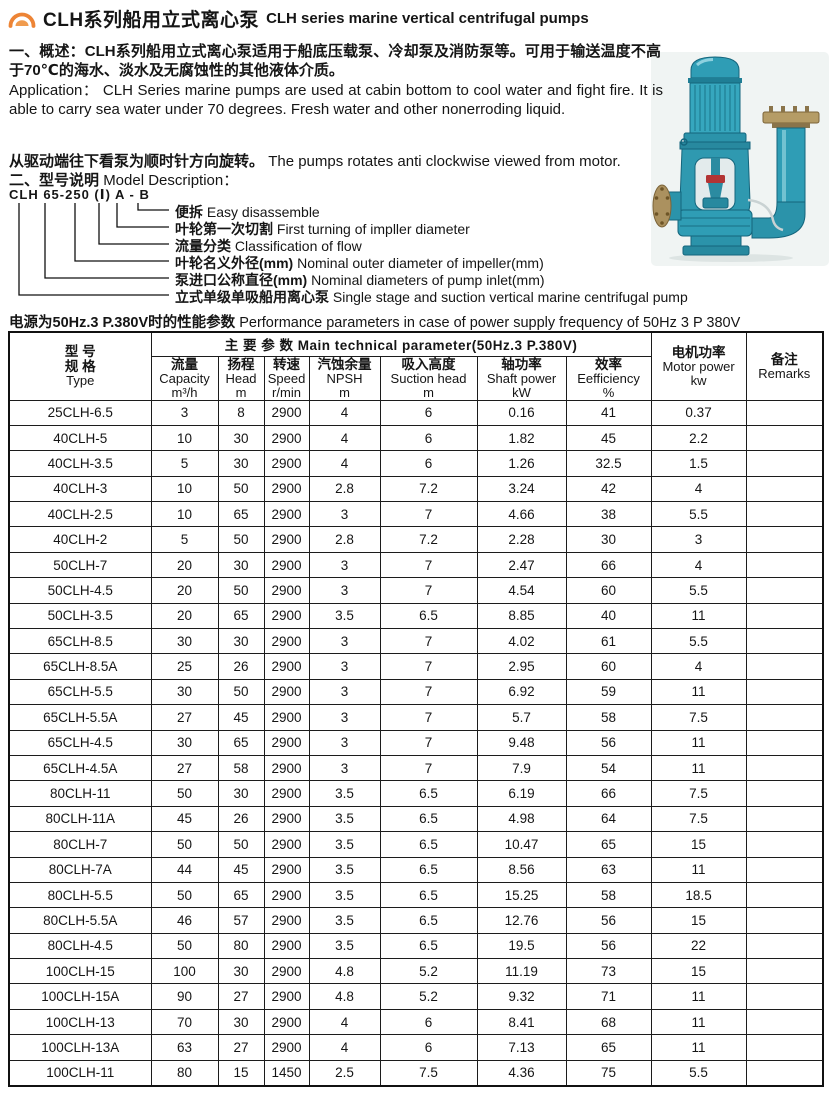 Image resolution: width=830 pixels, height=1094 pixels. What do you see at coordinates (416, 844) in the screenshot?
I see `table-row: 80CLH-7 50 50 2900 3.5 6.5 10.47 65 15` at bounding box center [416, 844].